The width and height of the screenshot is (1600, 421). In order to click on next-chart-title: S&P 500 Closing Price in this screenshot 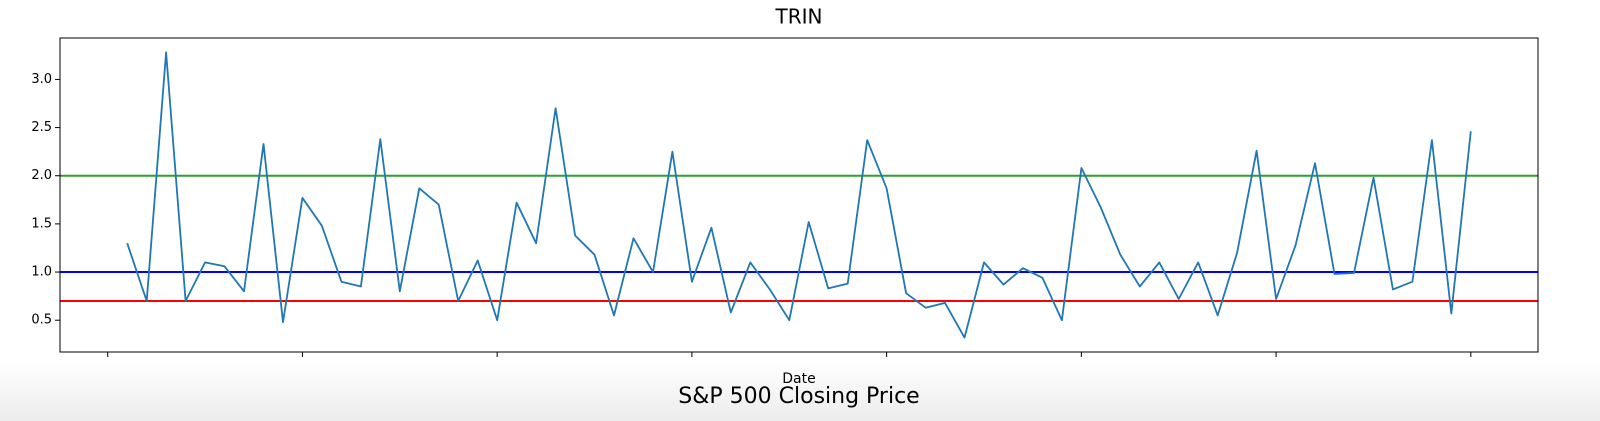, I will do `click(798, 396)`.